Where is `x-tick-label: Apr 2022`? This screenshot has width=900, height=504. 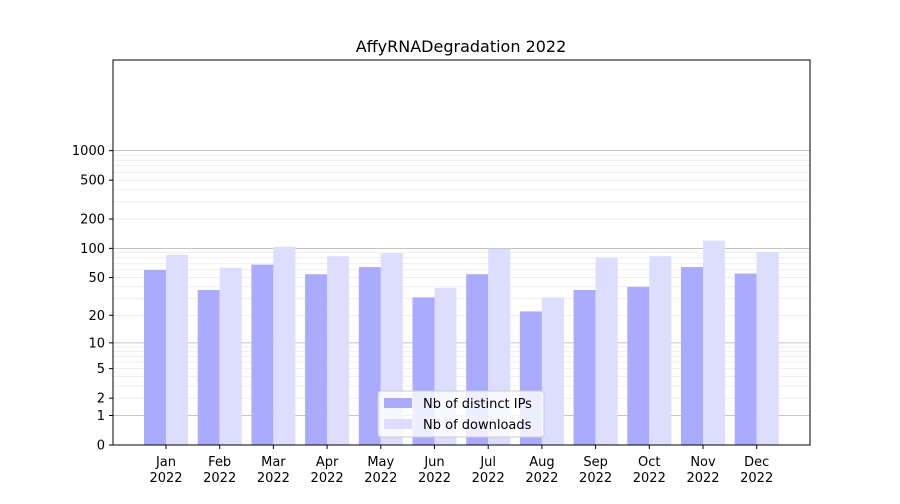 x-tick-label: Apr 2022 is located at coordinates (327, 470).